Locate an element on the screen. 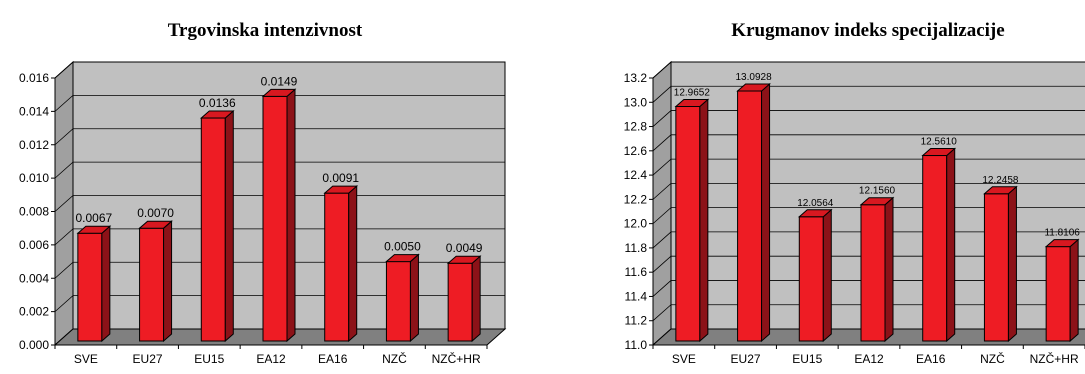 The image size is (1085, 374). y-tick-label: 12.6 is located at coordinates (636, 151).